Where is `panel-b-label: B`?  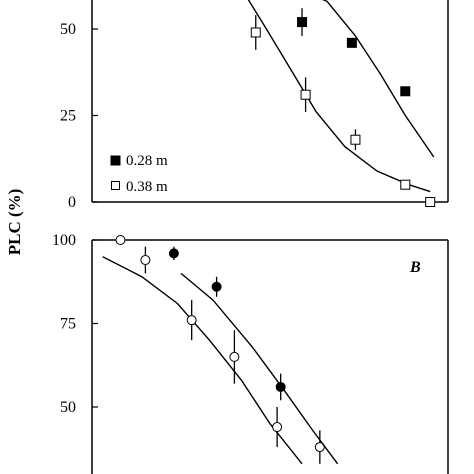
panel-b-label: B is located at coordinates (415, 267).